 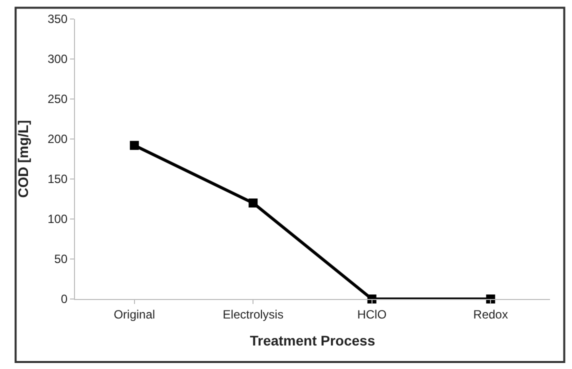 What do you see at coordinates (23, 159) in the screenshot?
I see `y-axis-title: COD [mg/L]` at bounding box center [23, 159].